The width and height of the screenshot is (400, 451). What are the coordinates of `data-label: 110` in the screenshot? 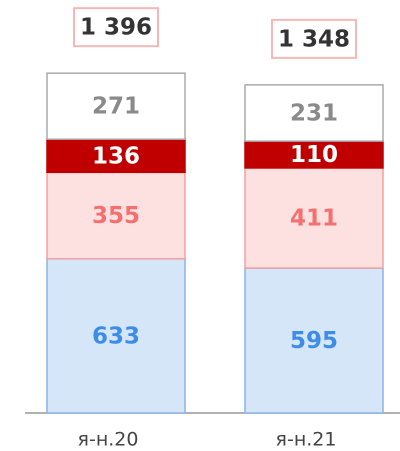 It's located at (314, 155).